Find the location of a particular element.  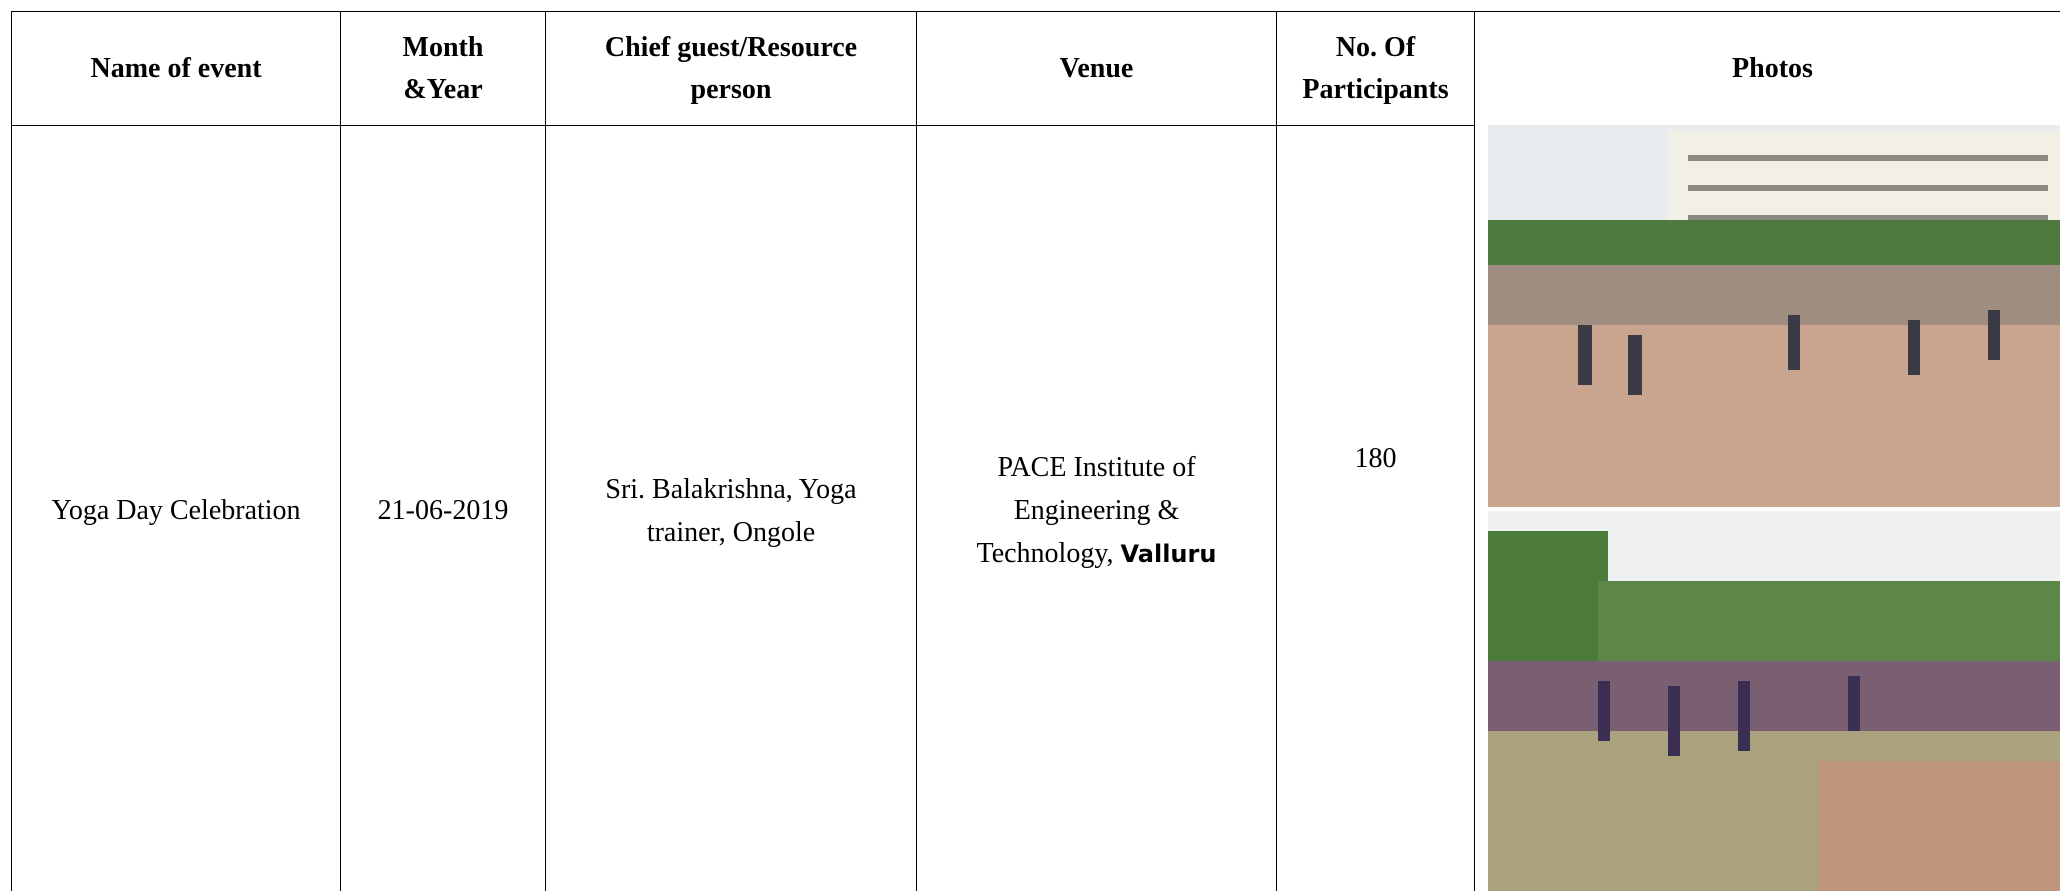

cell-text: 180 is located at coordinates (1375, 458).